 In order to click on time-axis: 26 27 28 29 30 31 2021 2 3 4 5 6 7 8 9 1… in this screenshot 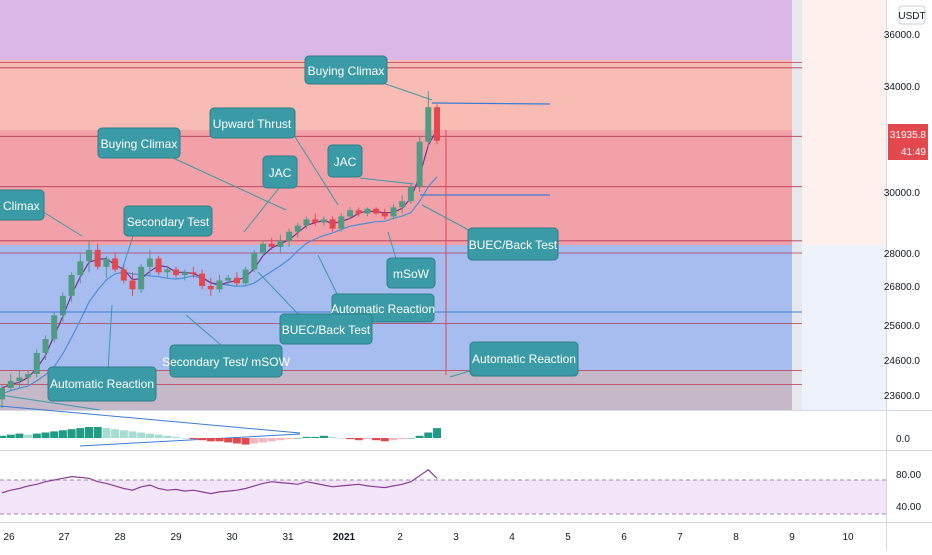, I will do `click(428, 537)`.